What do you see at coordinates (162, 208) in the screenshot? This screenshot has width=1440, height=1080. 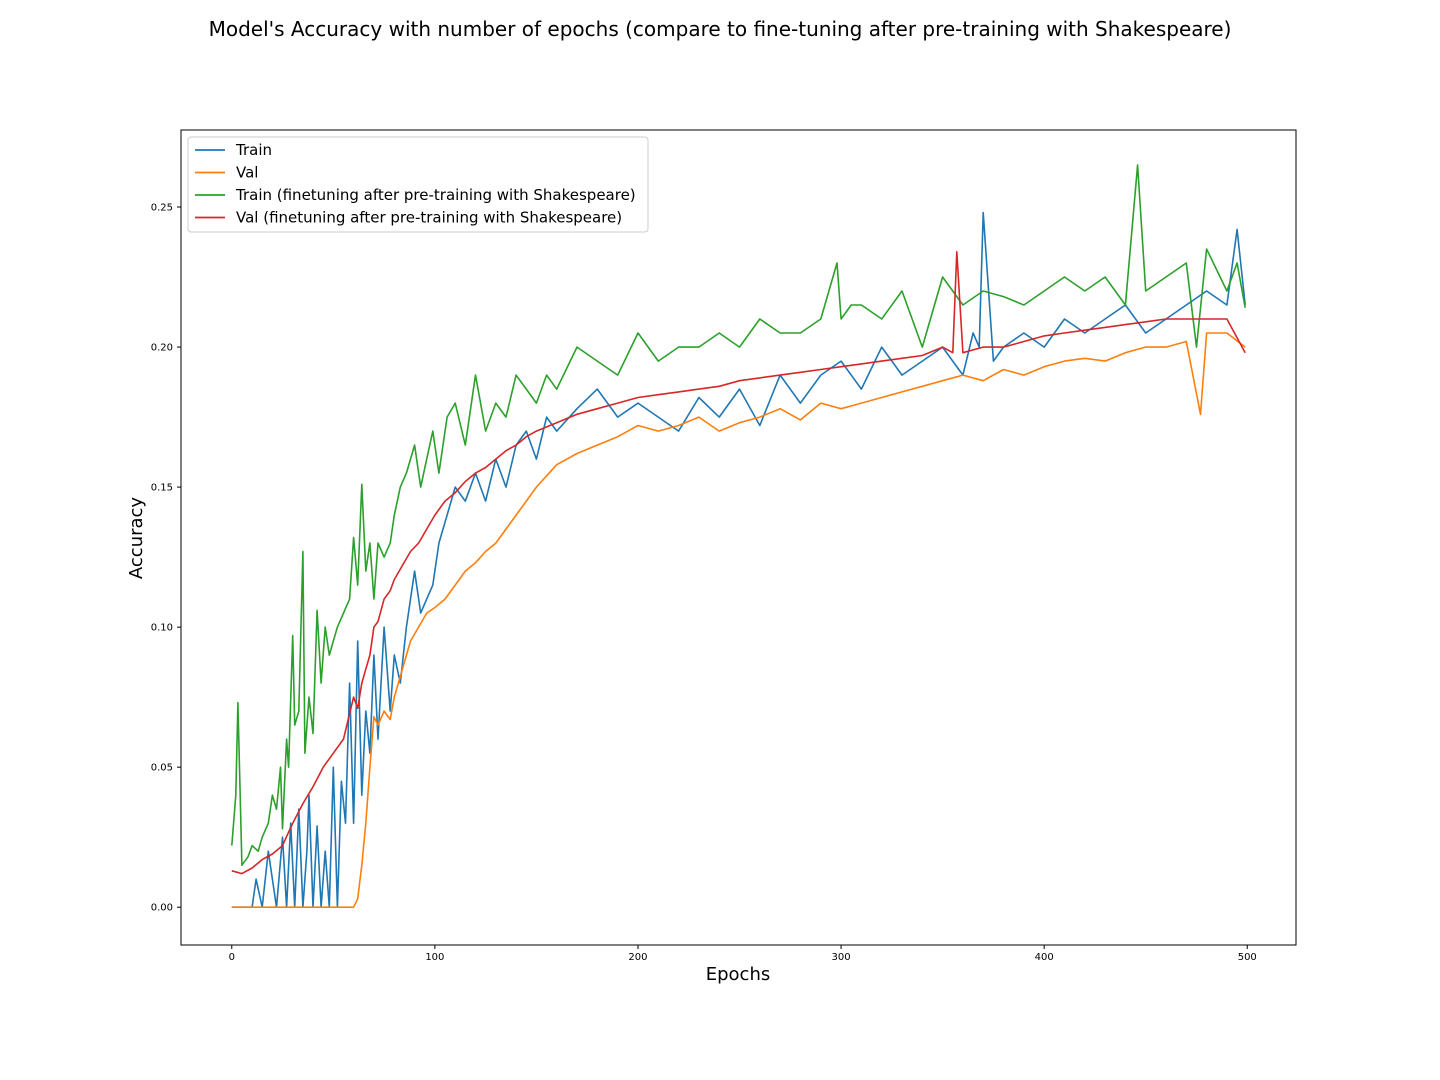 I see `y-tick-label: 0.25` at bounding box center [162, 208].